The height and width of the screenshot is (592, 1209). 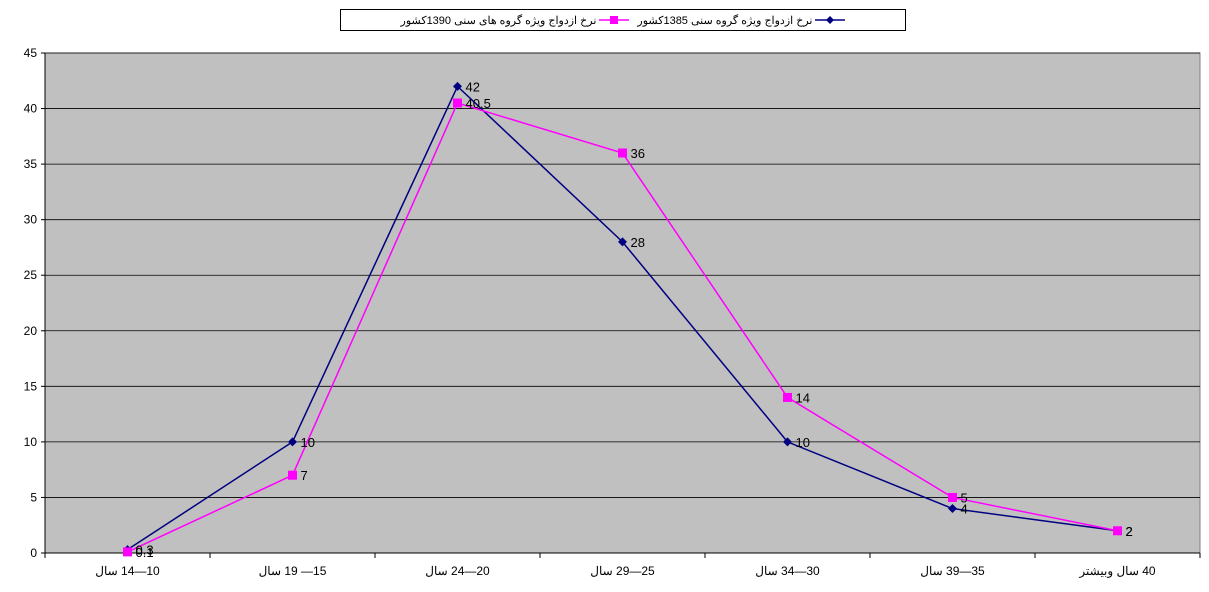 What do you see at coordinates (31, 164) in the screenshot?
I see `y-tick-label-7: 35` at bounding box center [31, 164].